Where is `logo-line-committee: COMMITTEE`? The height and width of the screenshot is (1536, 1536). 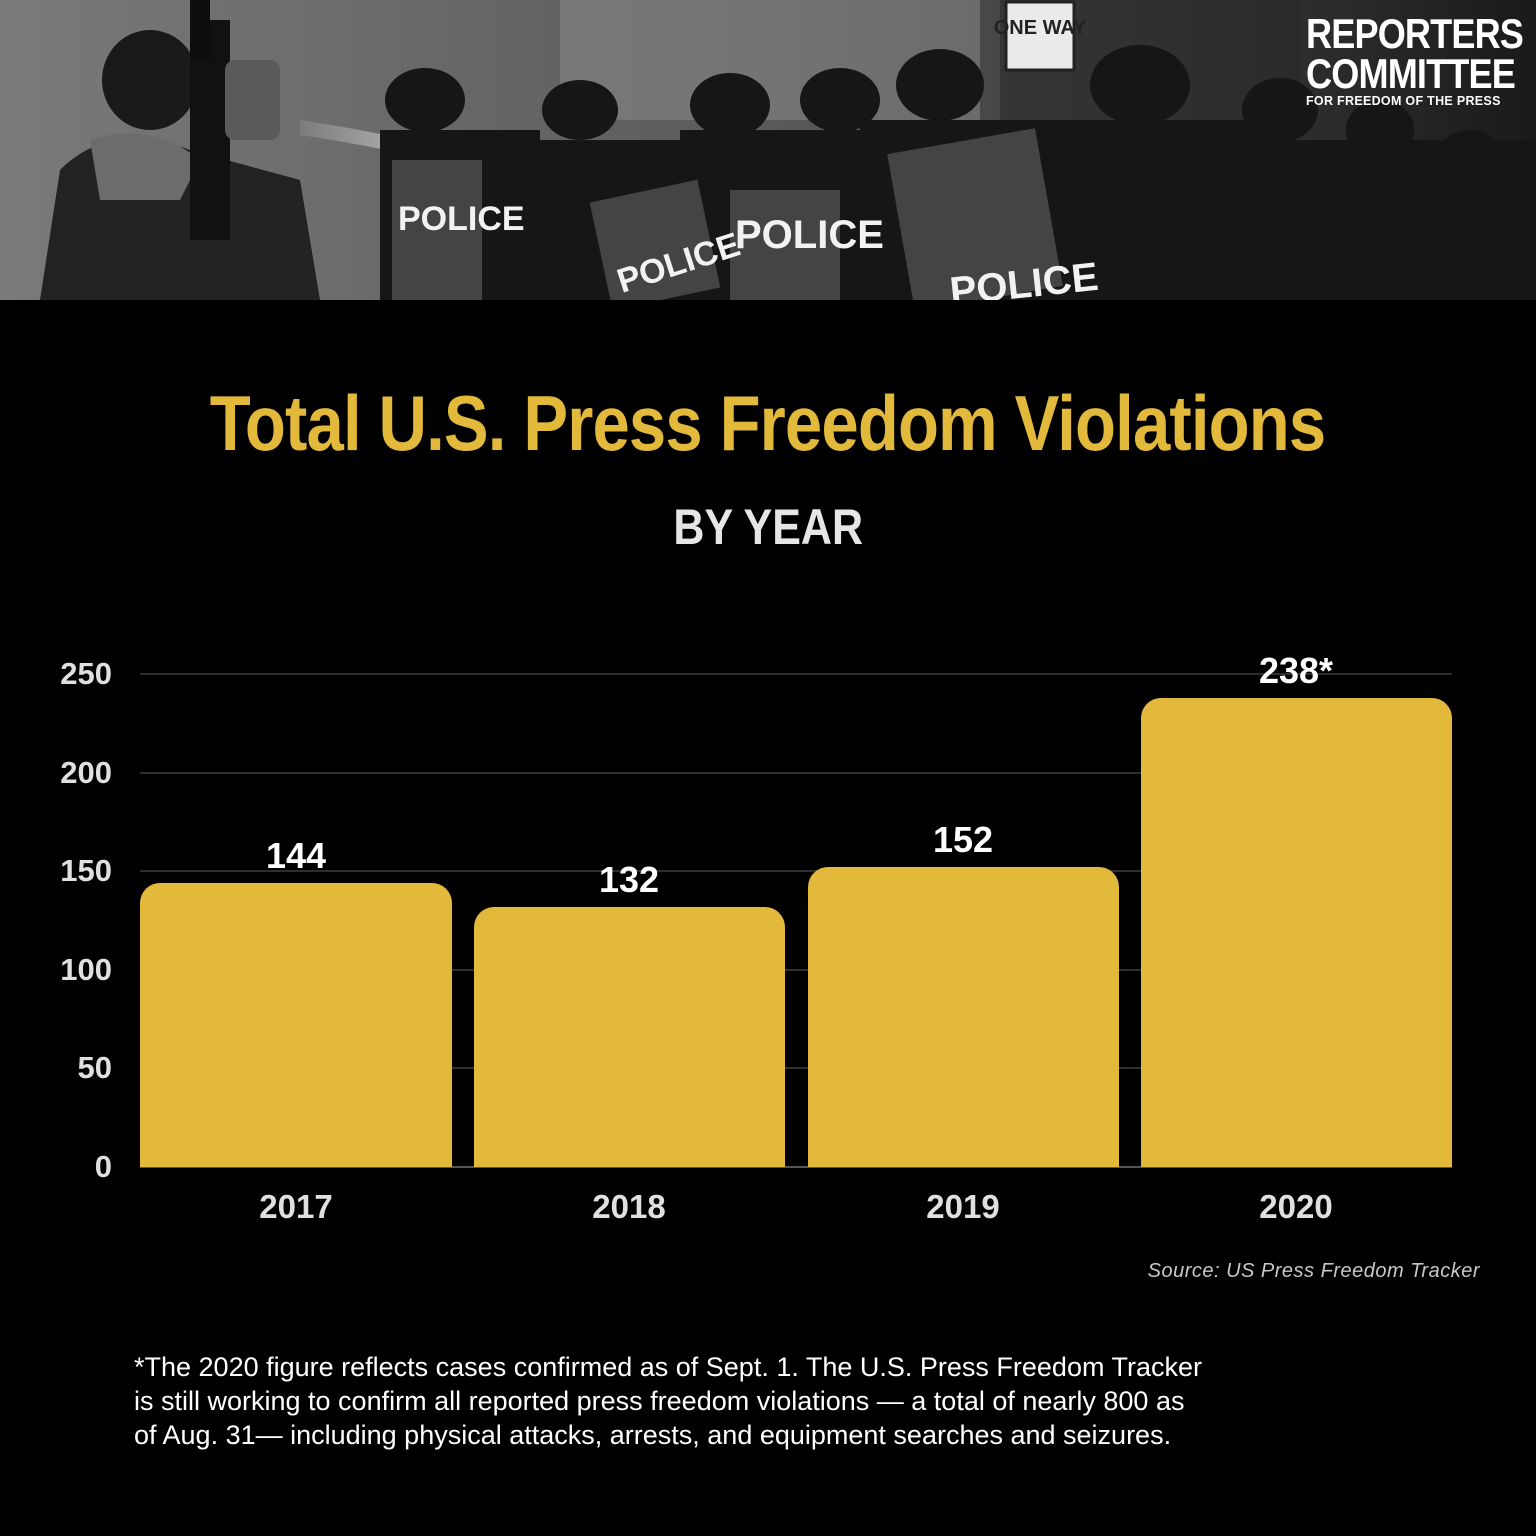 logo-line-committee: COMMITTEE is located at coordinates (1411, 73).